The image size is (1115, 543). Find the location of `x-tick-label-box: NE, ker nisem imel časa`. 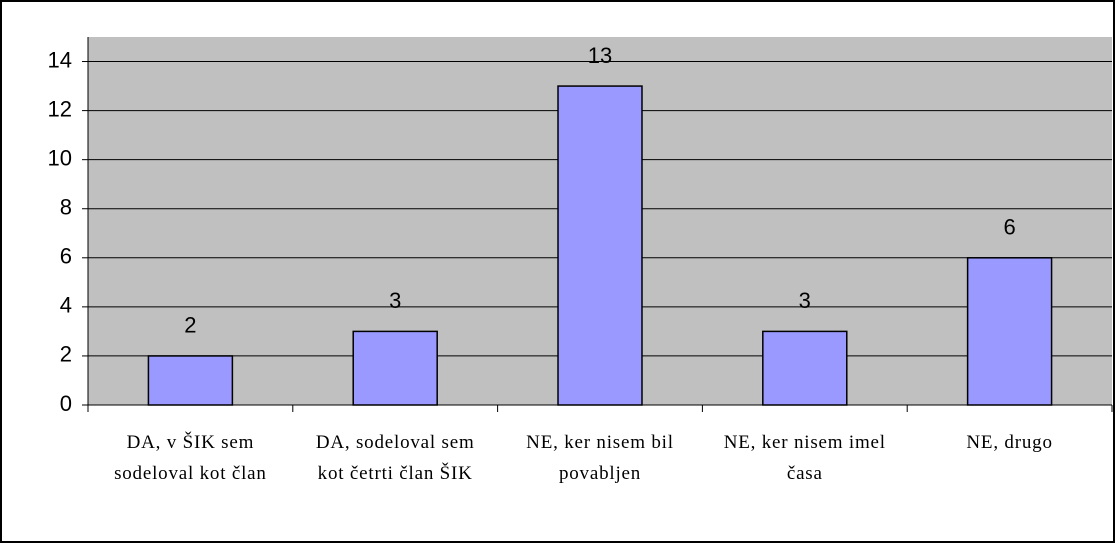

x-tick-label-box: NE, ker nisem imel časa is located at coordinates (804, 458).